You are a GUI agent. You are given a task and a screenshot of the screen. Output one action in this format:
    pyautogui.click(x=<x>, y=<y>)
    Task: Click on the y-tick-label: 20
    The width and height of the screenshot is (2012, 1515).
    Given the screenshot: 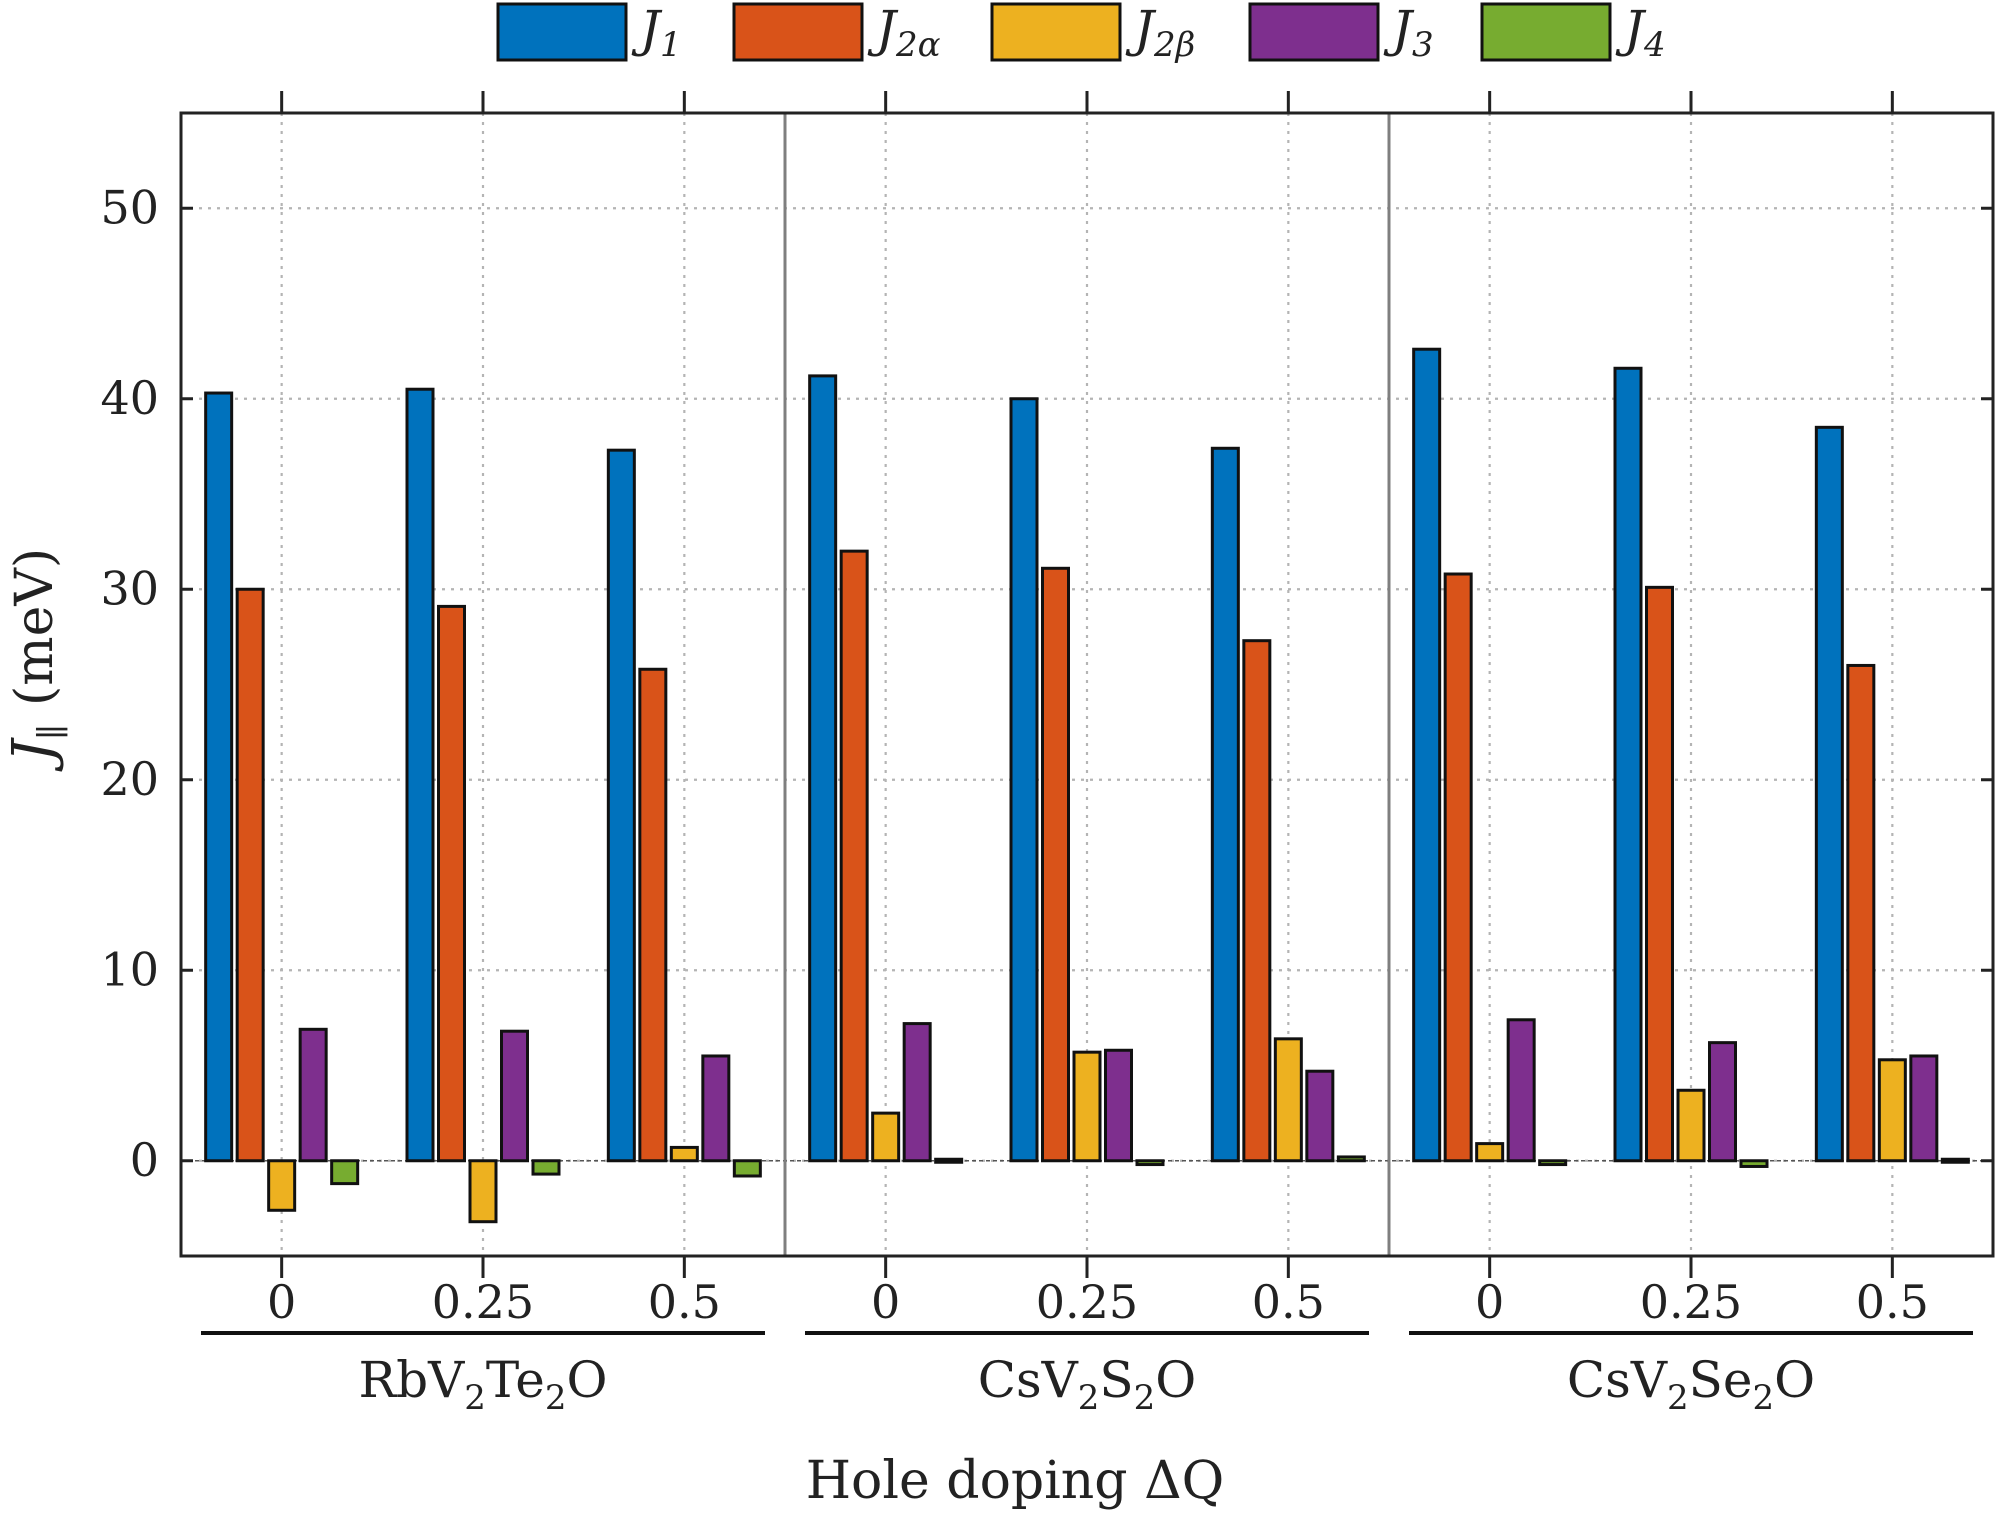 What is the action you would take?
    pyautogui.click(x=129, y=779)
    